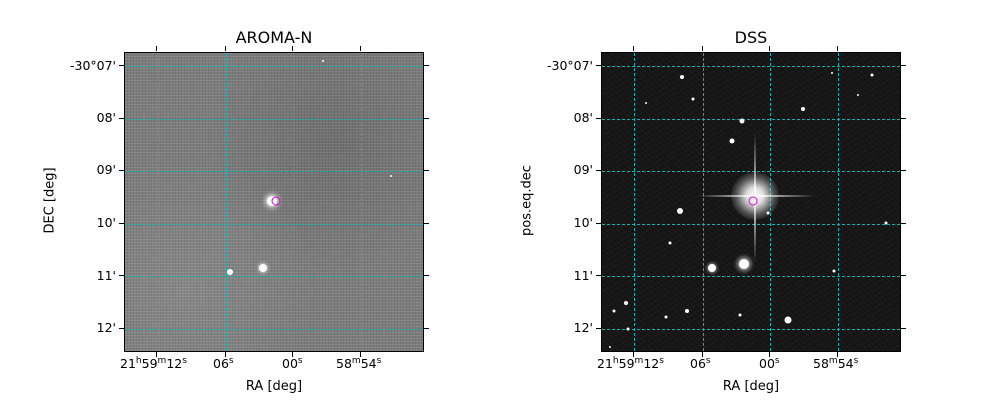 This screenshot has width=1000, height=400. What do you see at coordinates (751, 37) in the screenshot?
I see `panel-title-dss: DSS` at bounding box center [751, 37].